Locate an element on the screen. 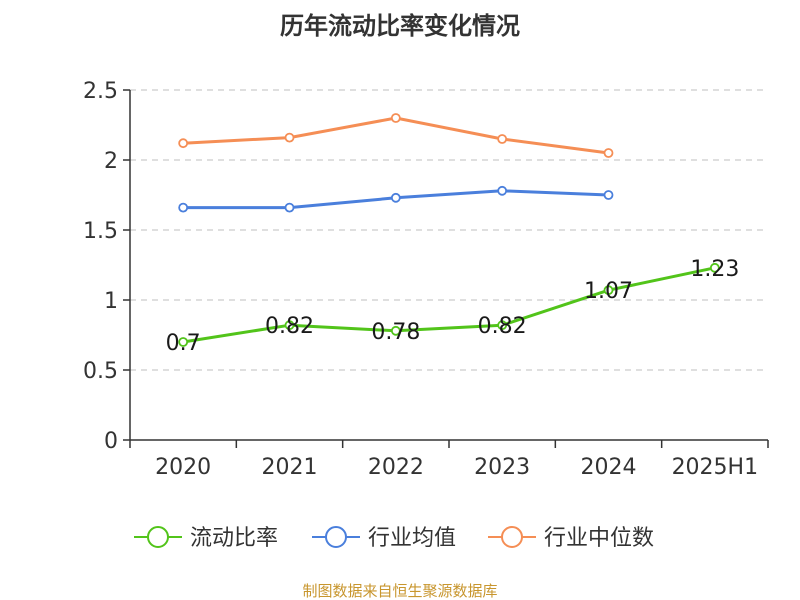 This screenshot has width=800, height=600. data-label: 0.7 is located at coordinates (183, 343).